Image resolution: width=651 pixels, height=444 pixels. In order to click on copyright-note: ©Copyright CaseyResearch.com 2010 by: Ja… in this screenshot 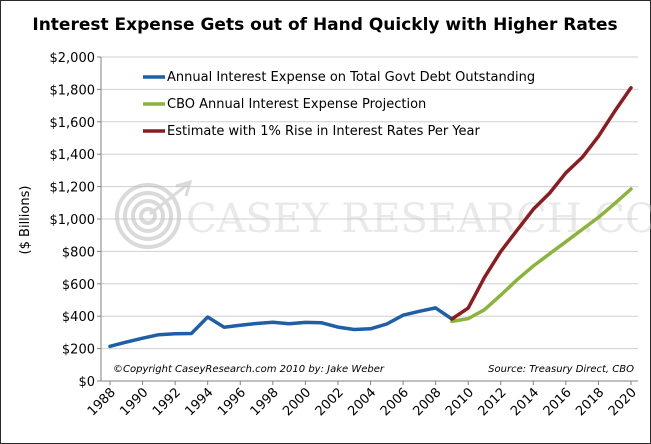, I will do `click(249, 369)`.